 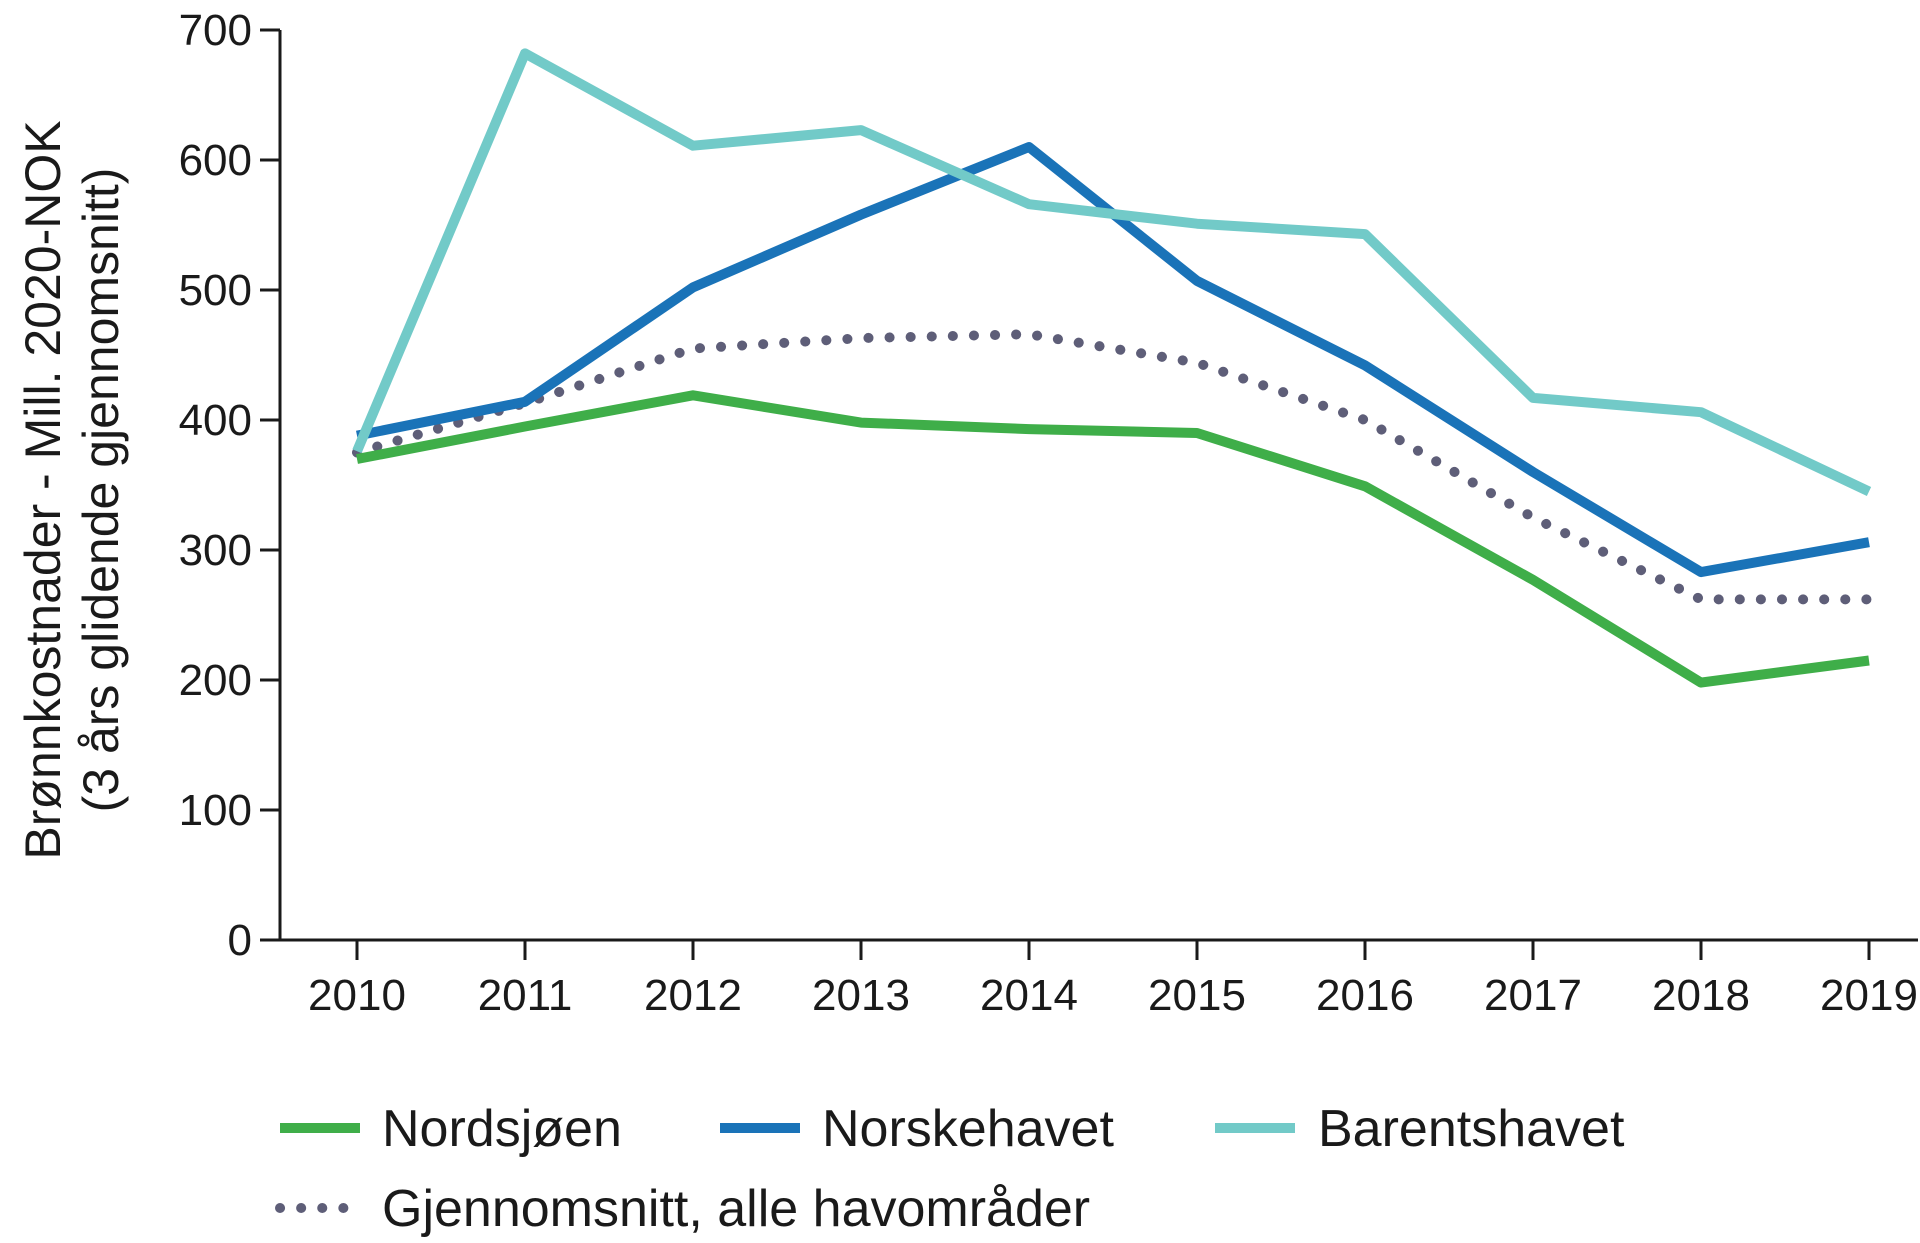 What do you see at coordinates (43, 489) in the screenshot?
I see `y-axis-title-line-1: Brønnkostnader - Mill. 2020-NOK` at bounding box center [43, 489].